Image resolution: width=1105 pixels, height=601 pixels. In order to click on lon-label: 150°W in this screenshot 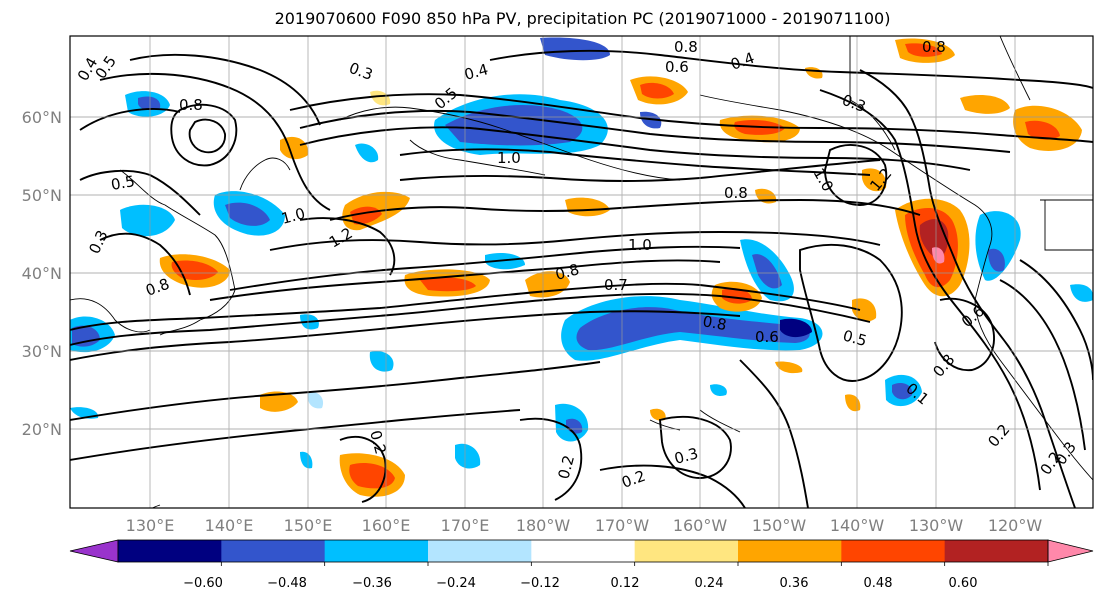, I will do `click(779, 525)`.